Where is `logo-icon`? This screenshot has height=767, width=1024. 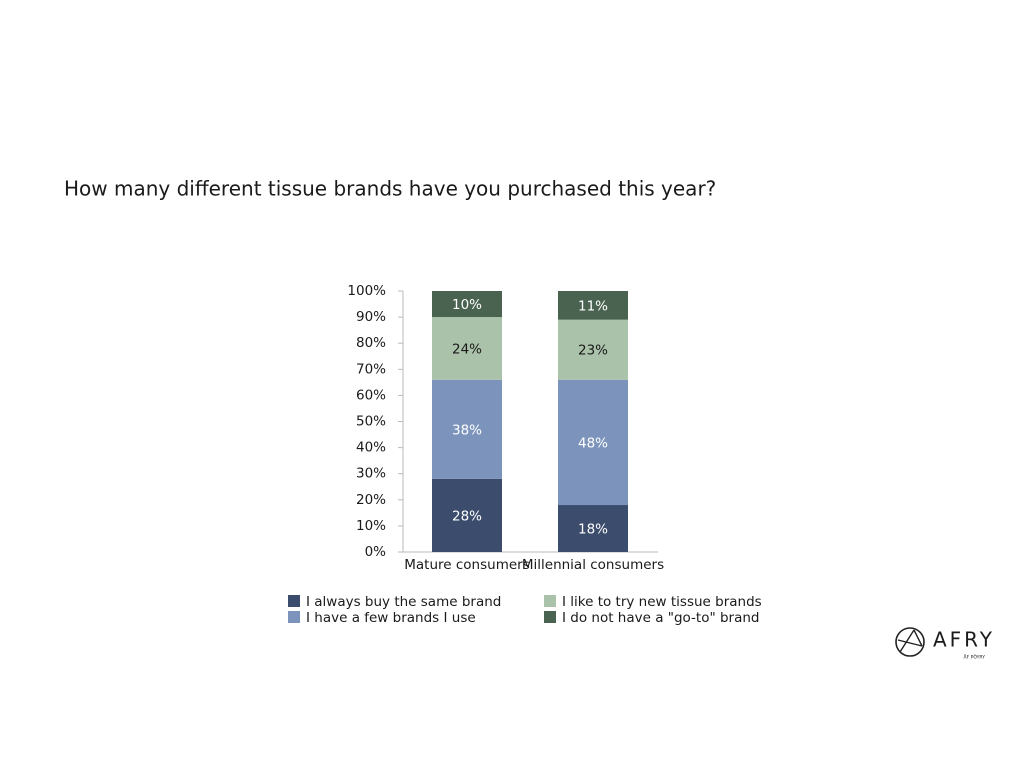 logo-icon is located at coordinates (910, 642).